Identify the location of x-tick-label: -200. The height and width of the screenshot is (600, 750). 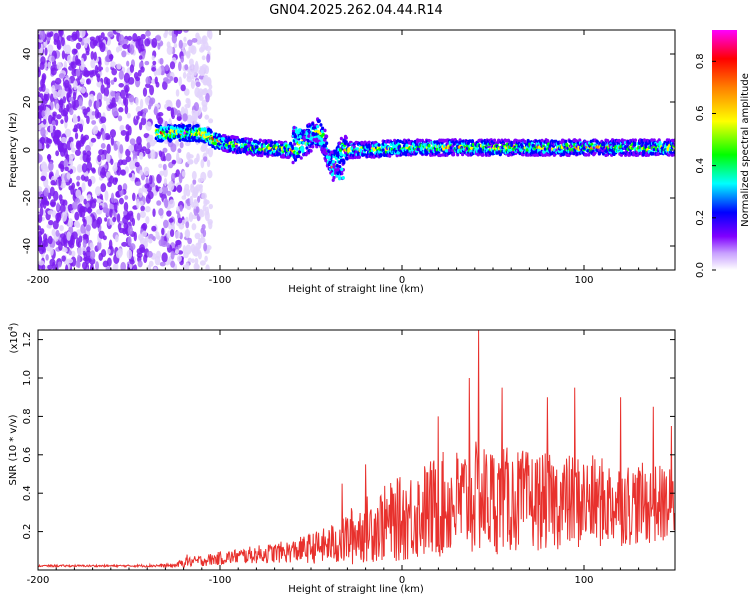
(38, 580).